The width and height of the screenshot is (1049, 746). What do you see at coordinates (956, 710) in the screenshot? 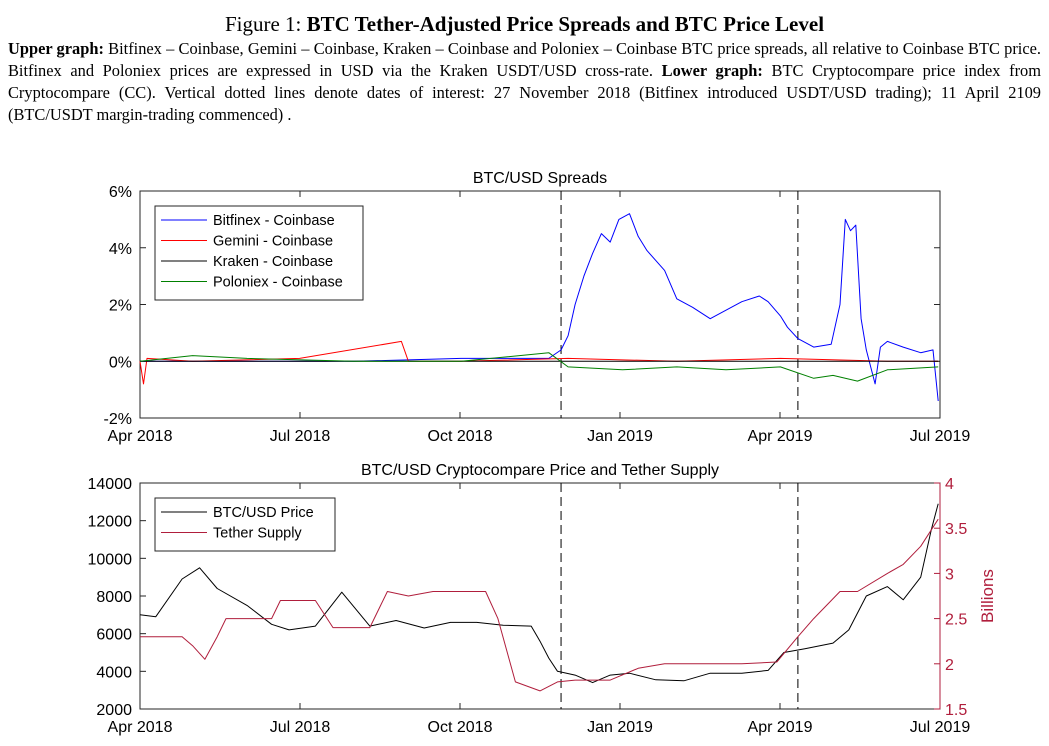
I see `y2-tick-label: 1.5` at bounding box center [956, 710].